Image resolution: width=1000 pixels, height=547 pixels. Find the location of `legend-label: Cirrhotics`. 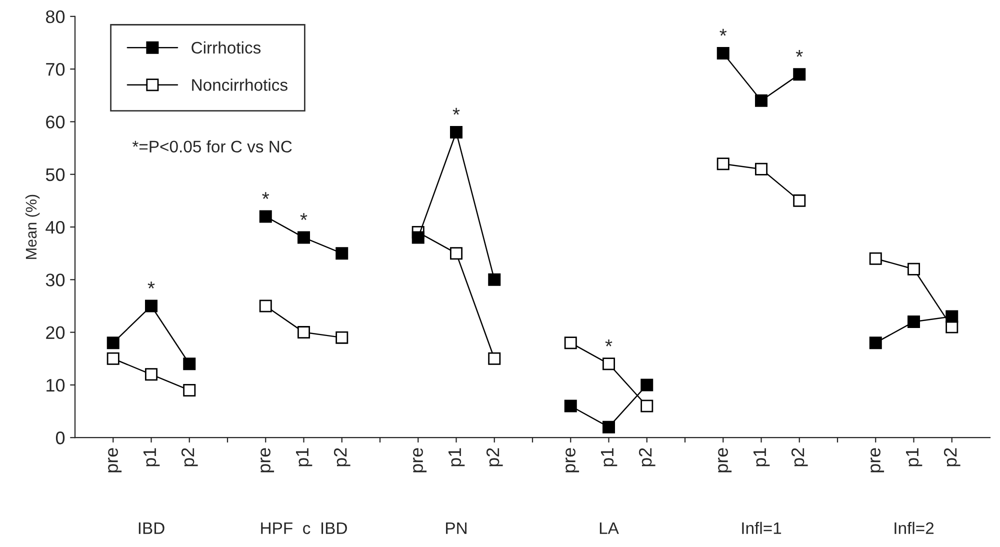

legend-label: Cirrhotics is located at coordinates (226, 47).